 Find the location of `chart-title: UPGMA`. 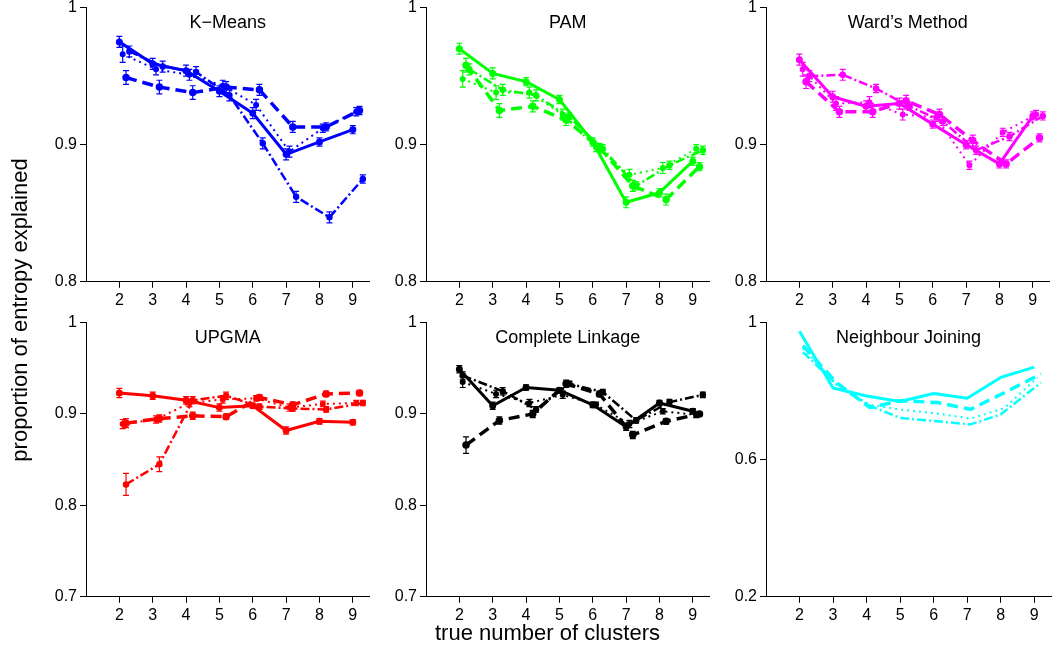

chart-title: UPGMA is located at coordinates (227, 336).